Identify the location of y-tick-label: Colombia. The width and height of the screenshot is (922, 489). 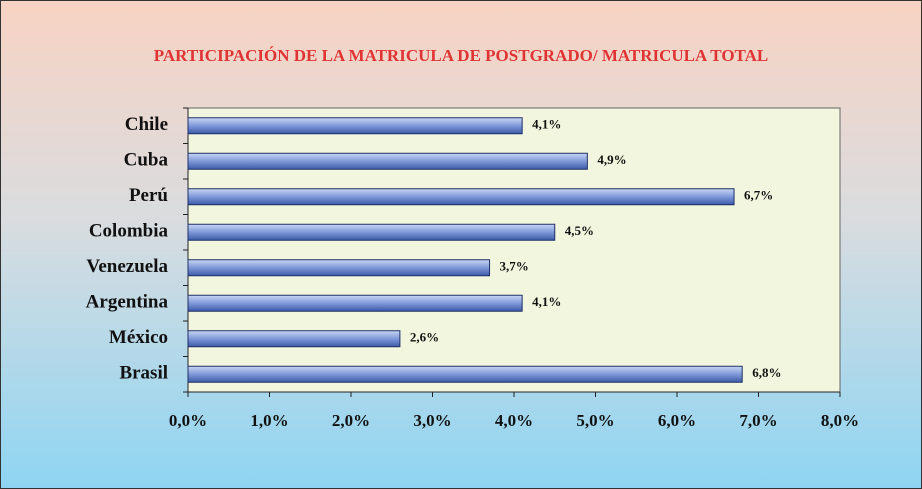
(129, 231).